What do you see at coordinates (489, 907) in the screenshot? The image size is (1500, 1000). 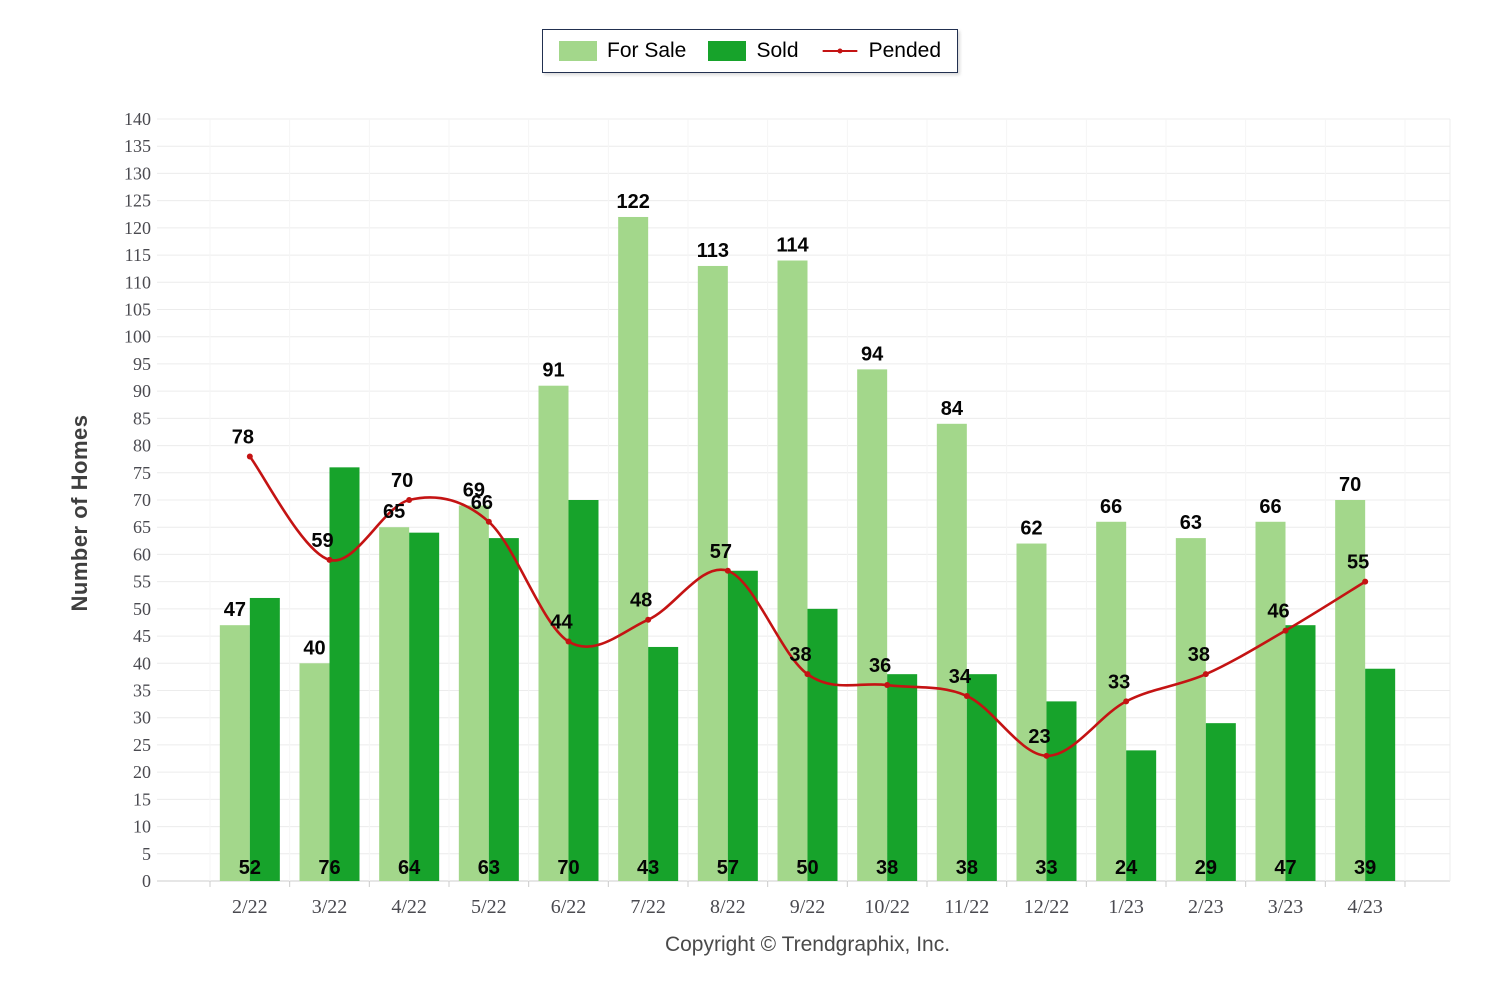 I see `x-tick-label: 5/22` at bounding box center [489, 907].